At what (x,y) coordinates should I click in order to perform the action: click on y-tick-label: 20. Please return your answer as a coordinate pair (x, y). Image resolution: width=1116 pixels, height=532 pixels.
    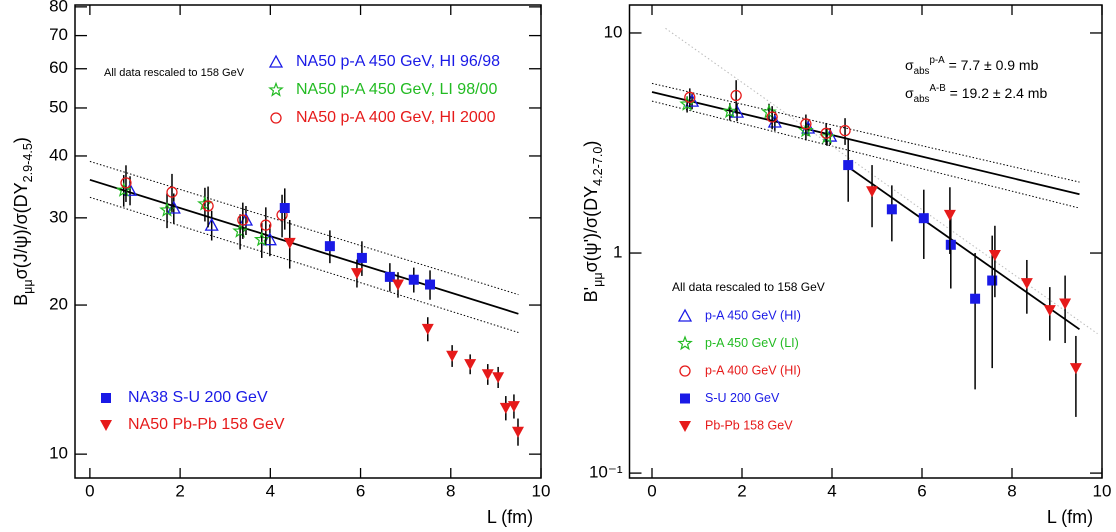
    Looking at the image, I should click on (58, 304).